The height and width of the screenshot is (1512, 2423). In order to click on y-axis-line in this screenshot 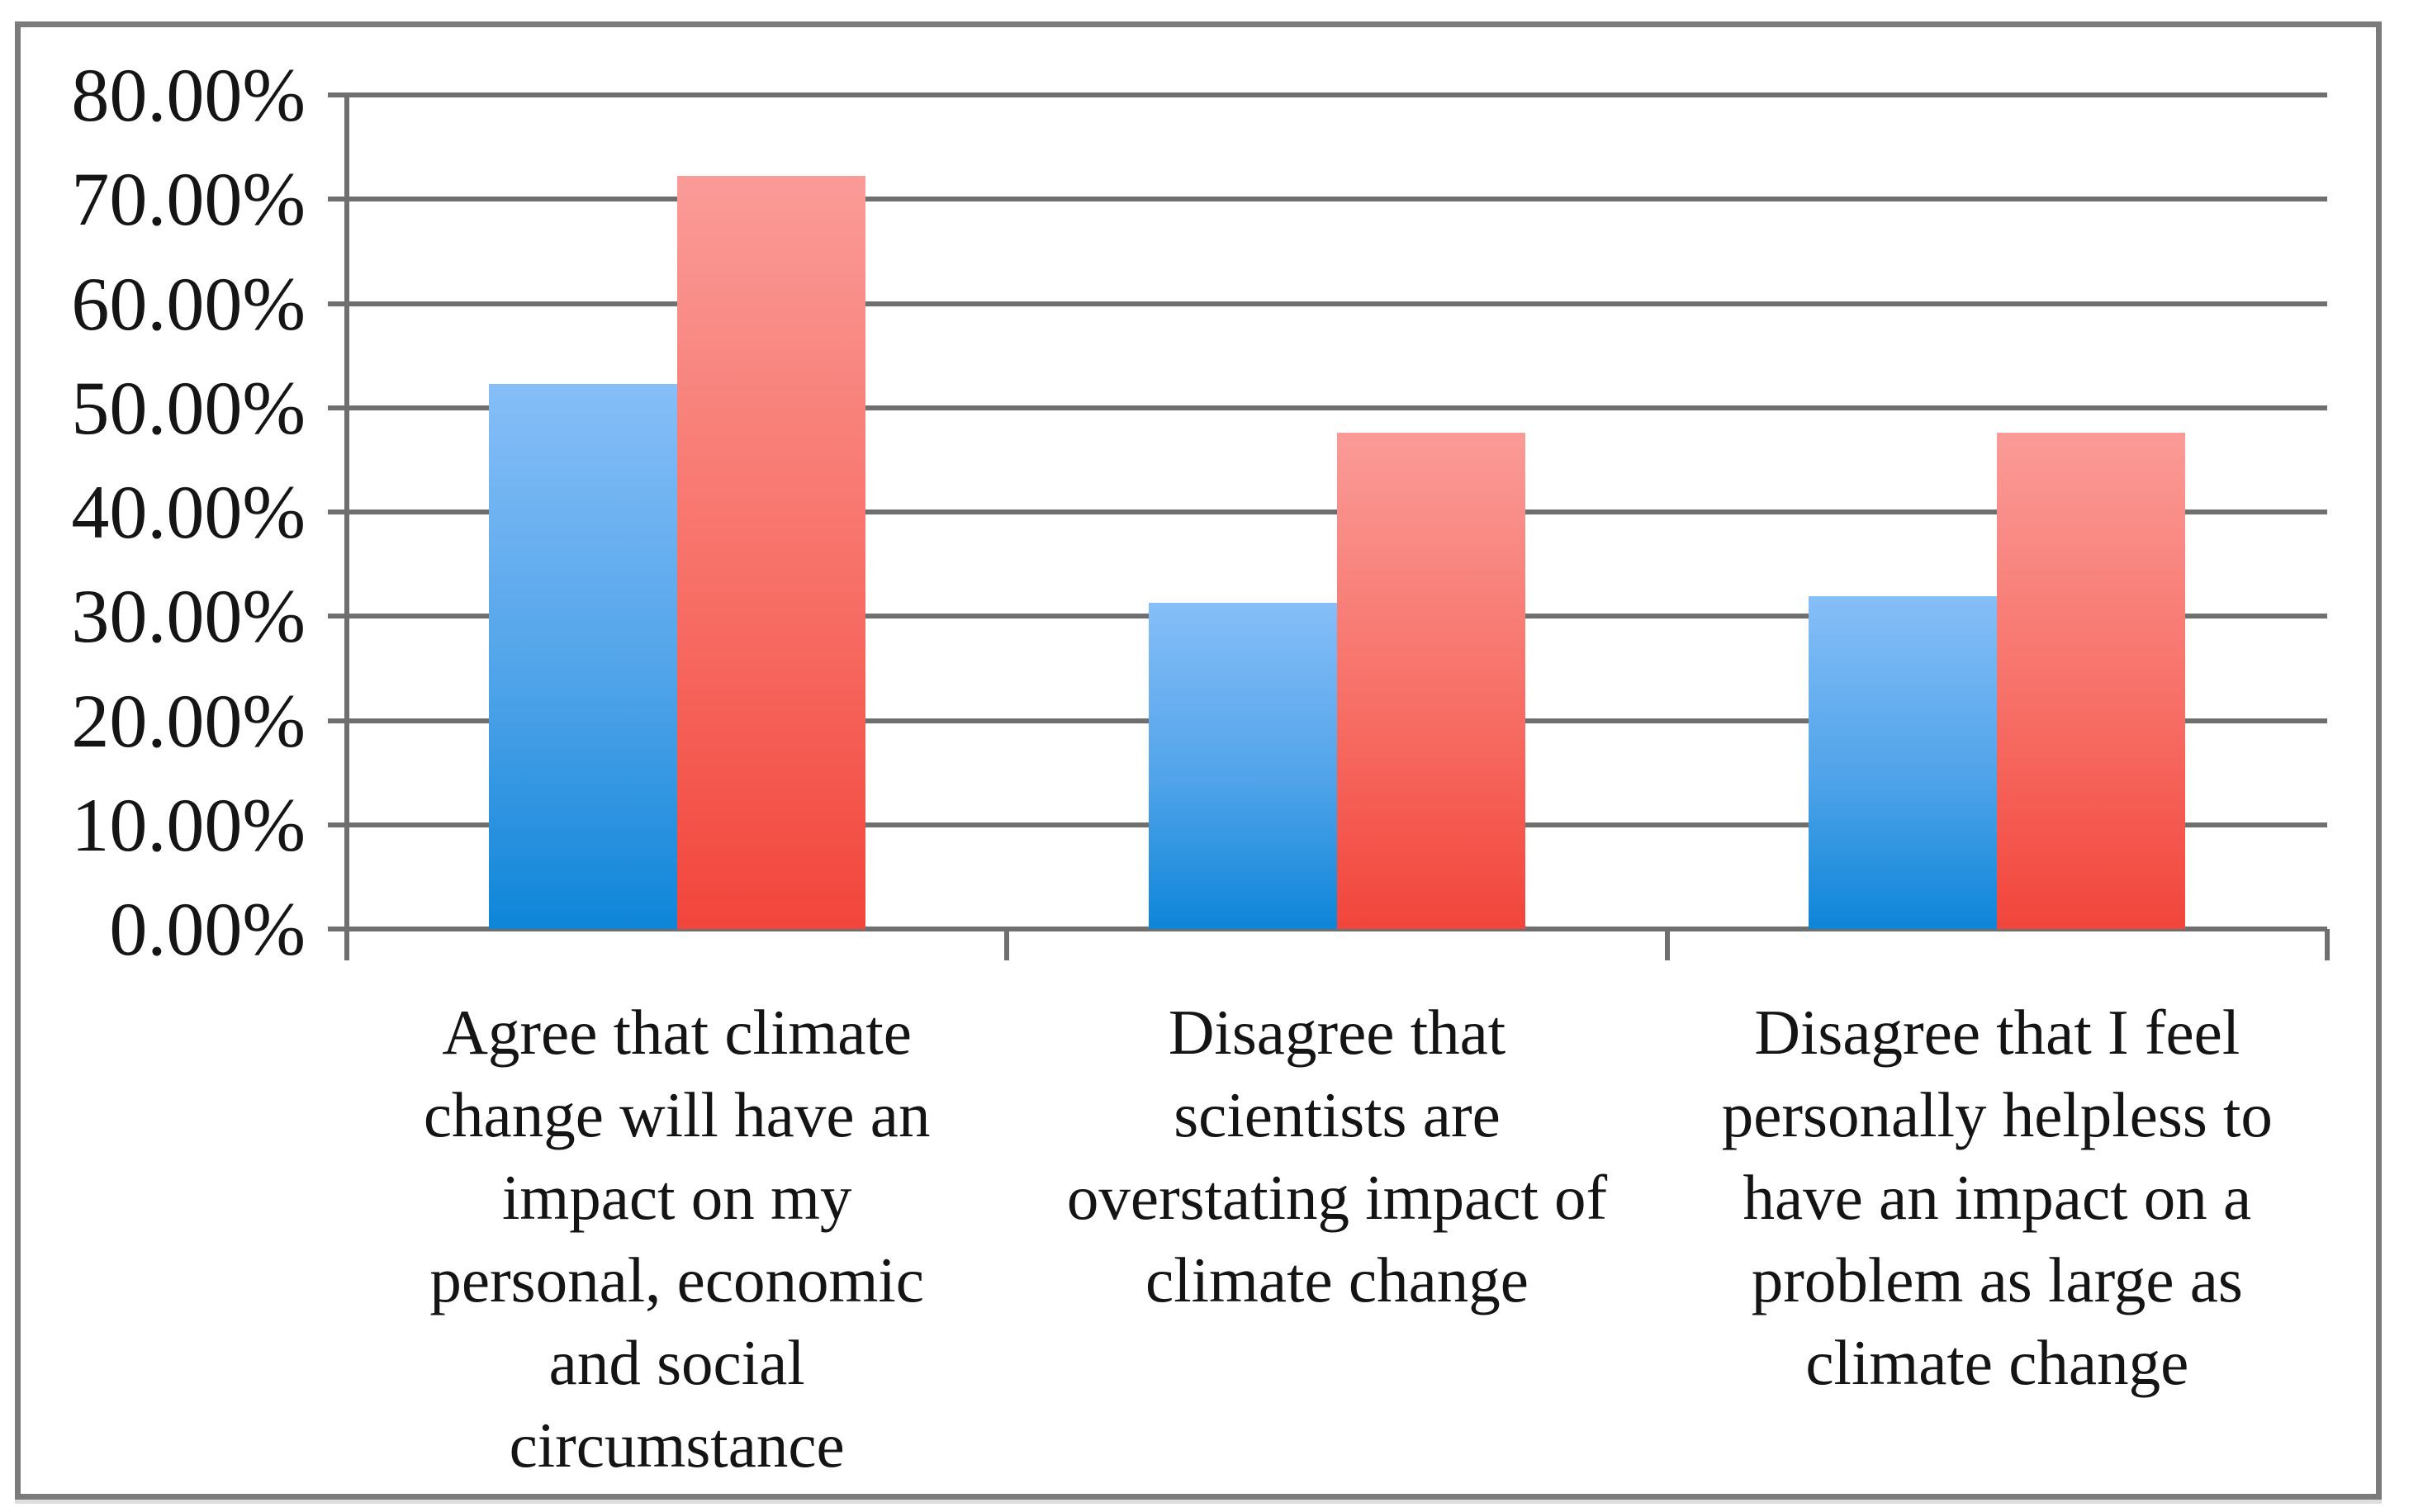, I will do `click(346, 527)`.